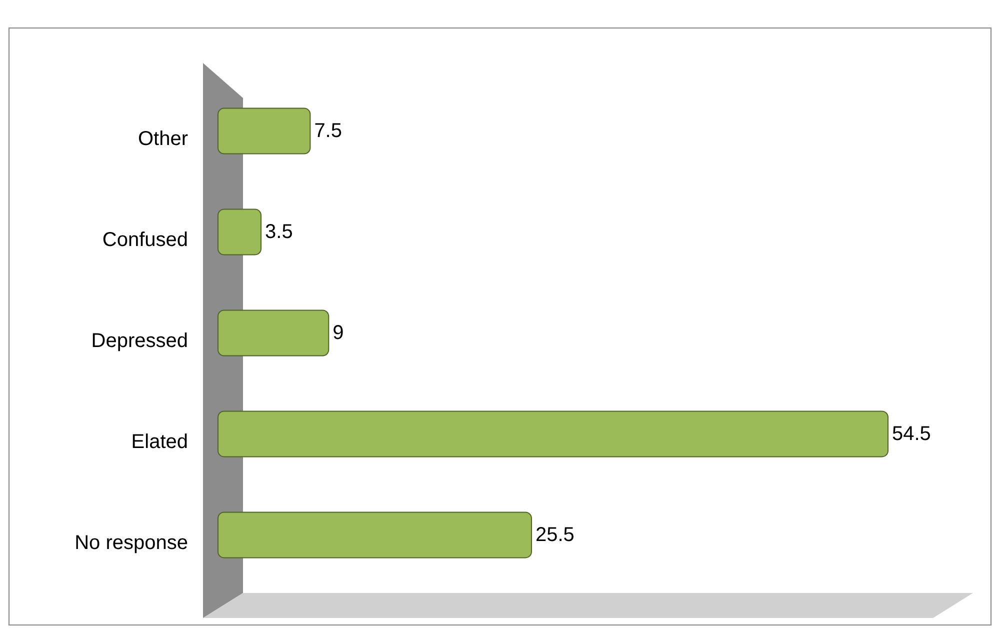 Image resolution: width=1000 pixels, height=635 pixels. What do you see at coordinates (911, 433) in the screenshot?
I see `data-label: 54.5` at bounding box center [911, 433].